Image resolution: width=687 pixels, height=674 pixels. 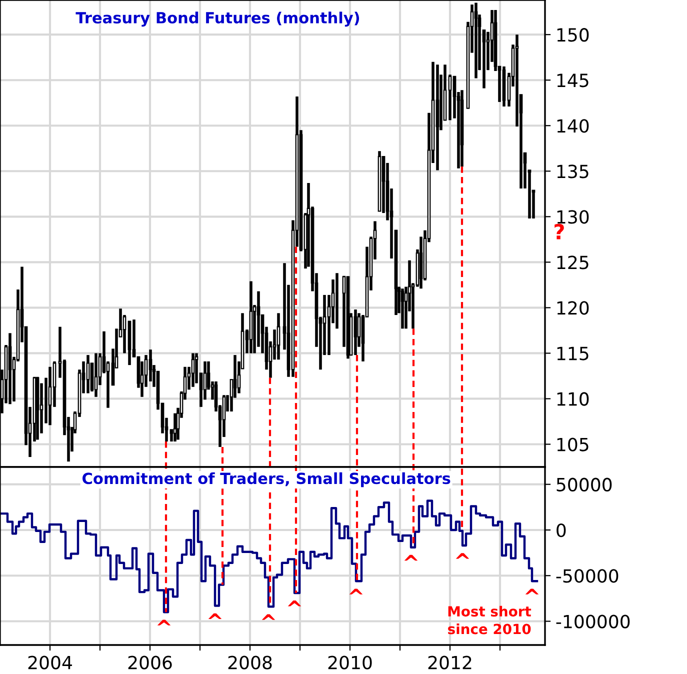 What do you see at coordinates (266, 480) in the screenshot?
I see `chart-title: Commitment of Traders, Small Speculators` at bounding box center [266, 480].